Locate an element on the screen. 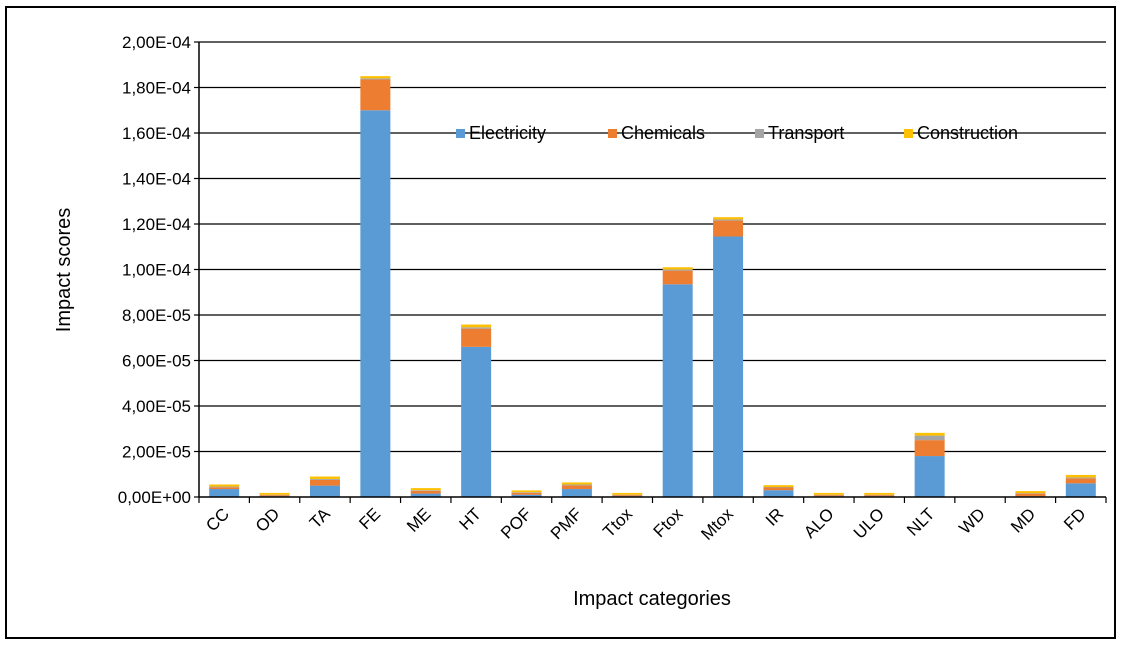 This screenshot has width=1126, height=646. bar-segment-chemicals-md is located at coordinates (1030, 495).